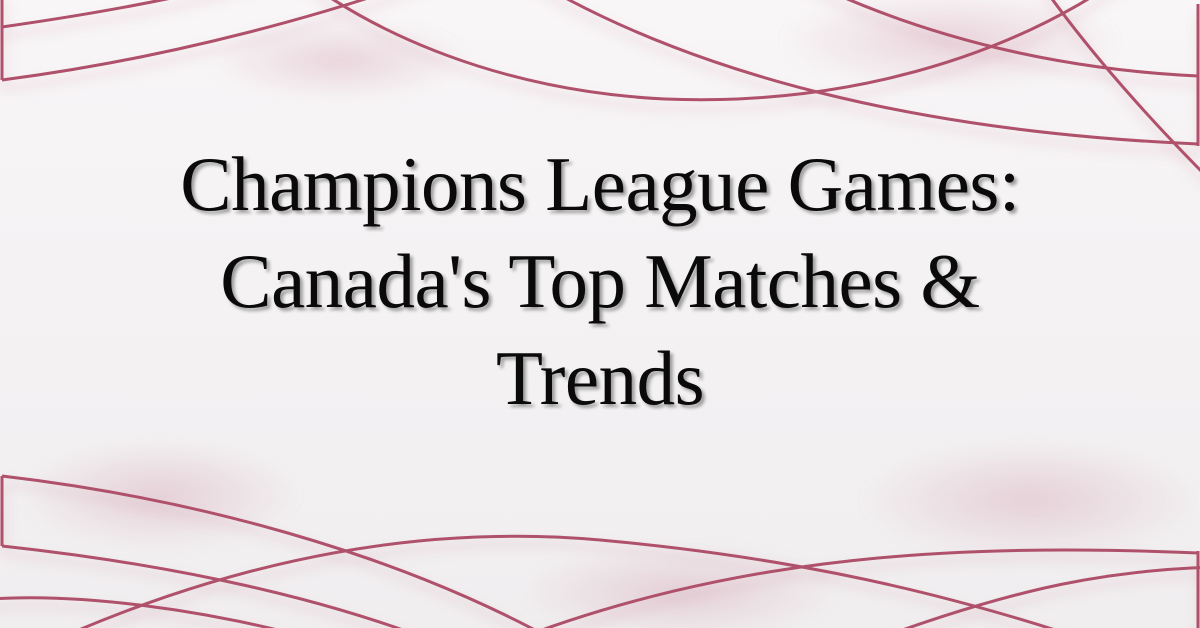 The width and height of the screenshot is (1200, 628). I want to click on title-line-2: Canada's Top Matches &, so click(600, 281).